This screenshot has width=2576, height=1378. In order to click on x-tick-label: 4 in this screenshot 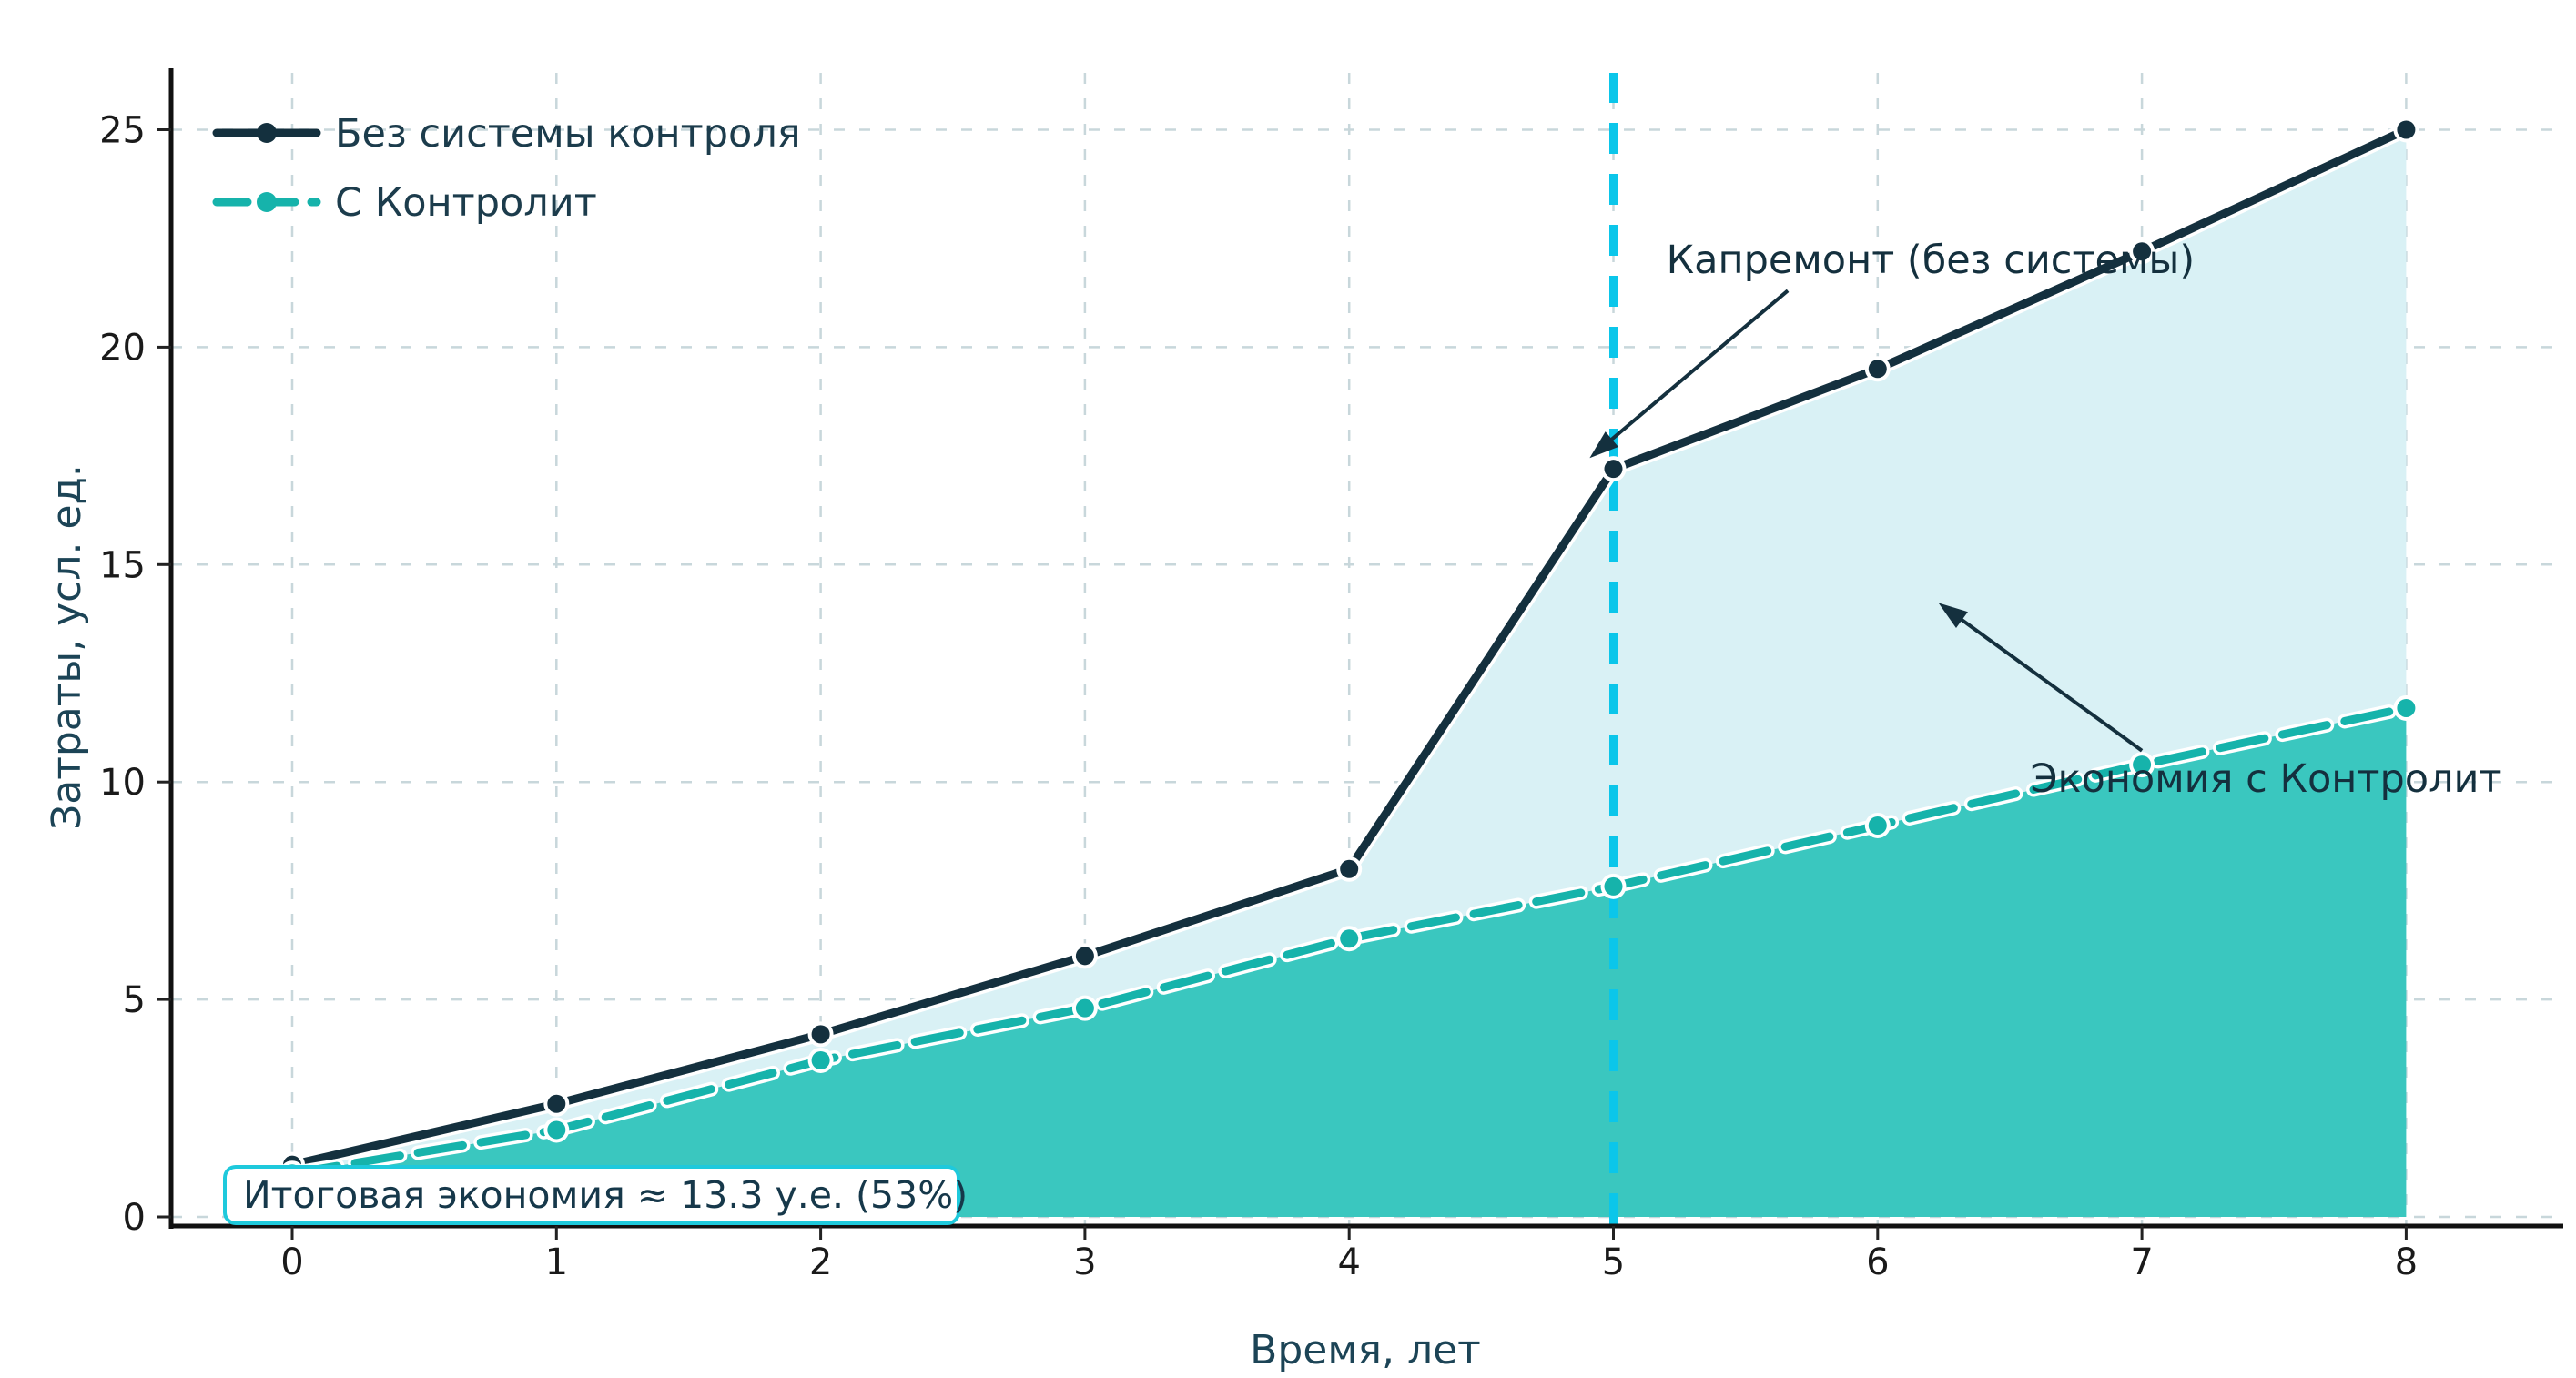, I will do `click(1348, 1262)`.